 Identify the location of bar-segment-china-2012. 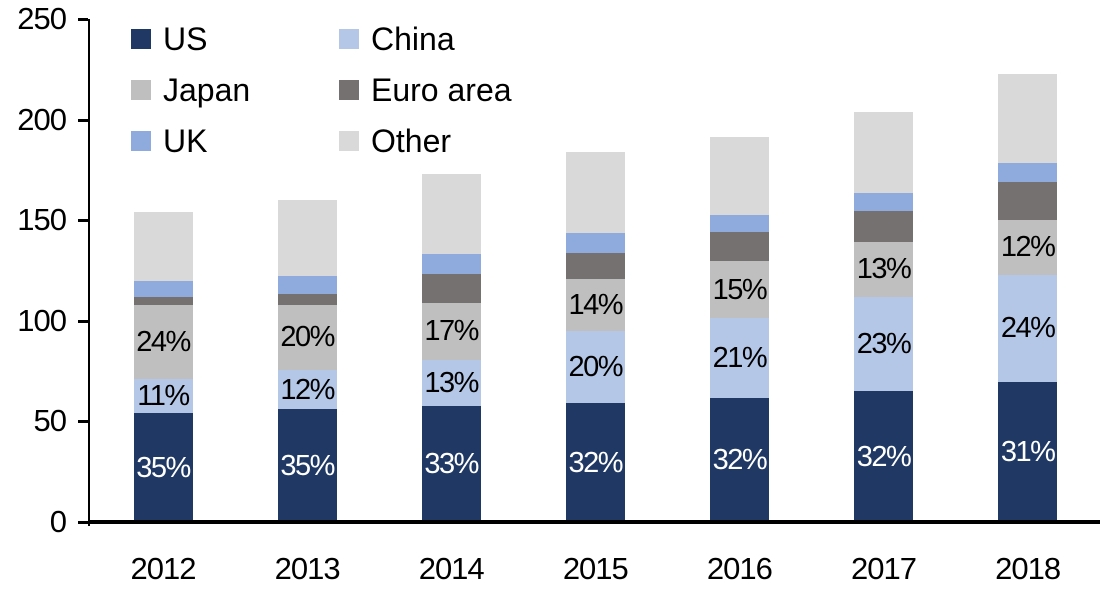
(163, 396).